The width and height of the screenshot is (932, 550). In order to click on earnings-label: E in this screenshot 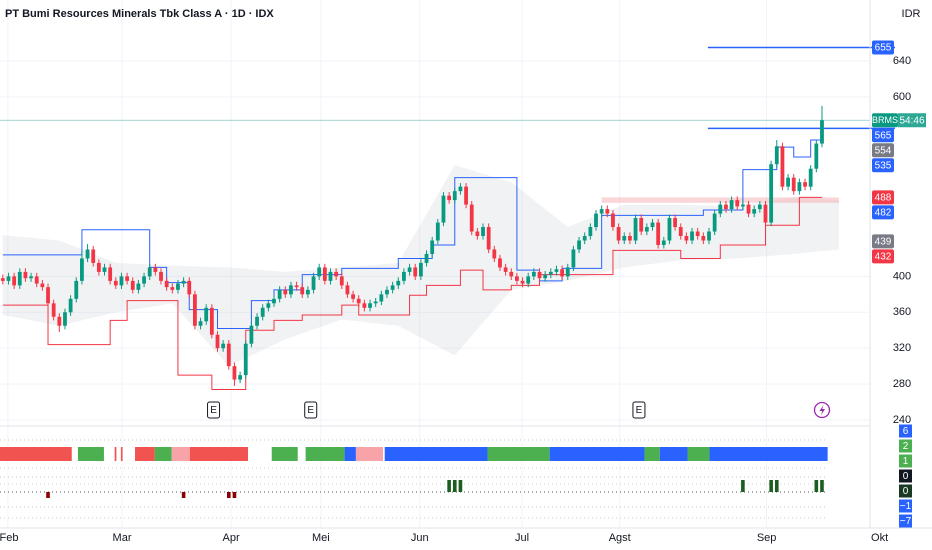, I will do `click(213, 410)`.